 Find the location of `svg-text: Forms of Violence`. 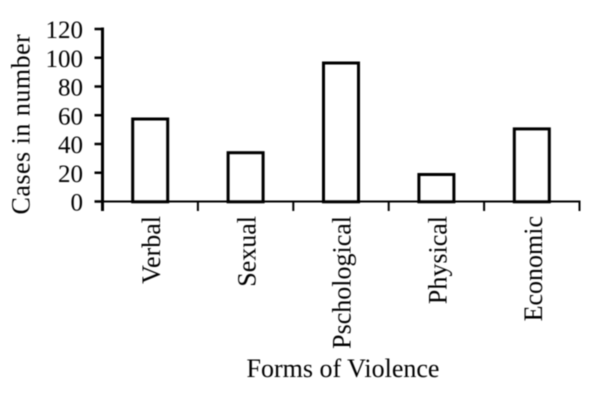

svg-text: Forms of Violence is located at coordinates (343, 368).